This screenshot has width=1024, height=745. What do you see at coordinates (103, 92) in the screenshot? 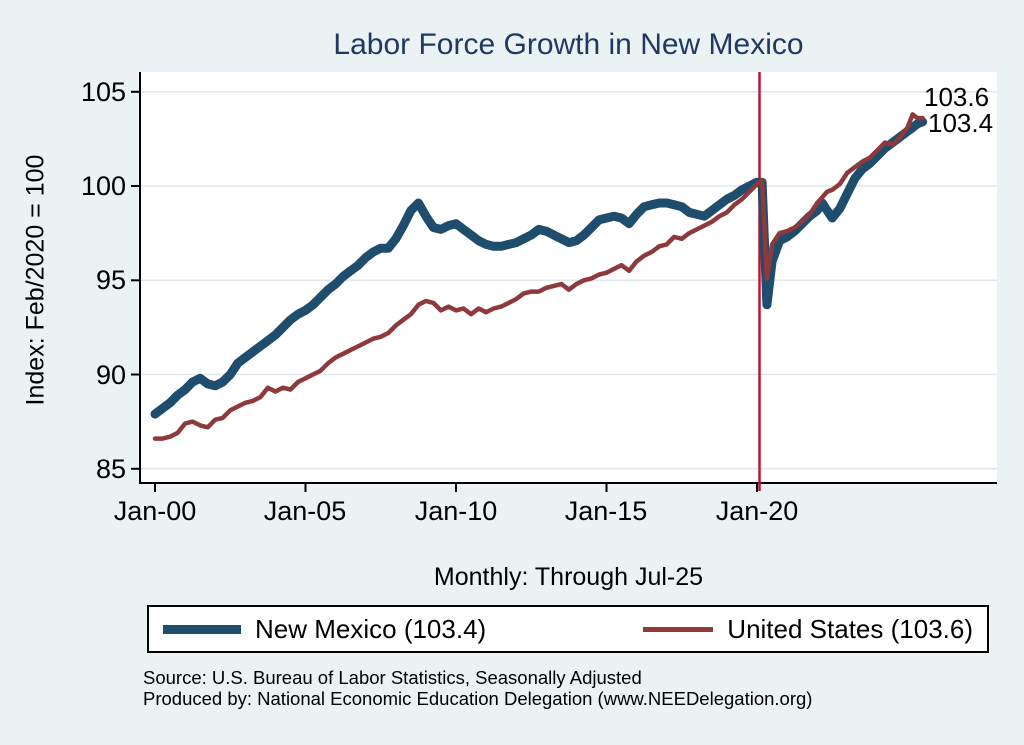
I see `y-tick-label: 105` at bounding box center [103, 92].